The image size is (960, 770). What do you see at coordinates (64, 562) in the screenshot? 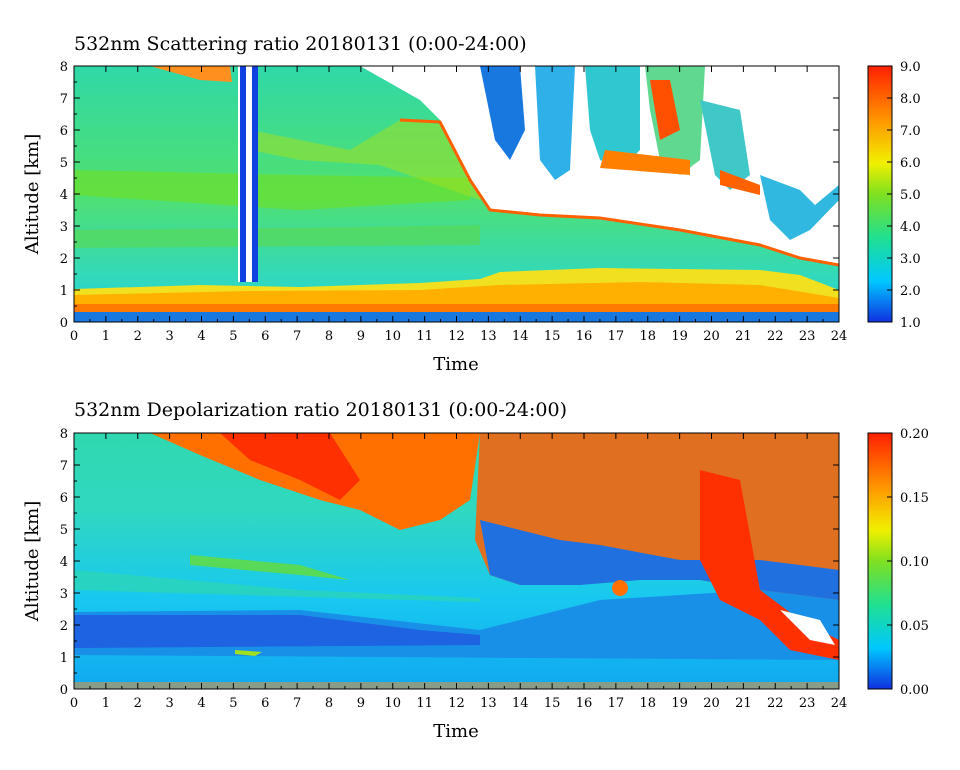
I see `y-tick-label: 4` at bounding box center [64, 562].